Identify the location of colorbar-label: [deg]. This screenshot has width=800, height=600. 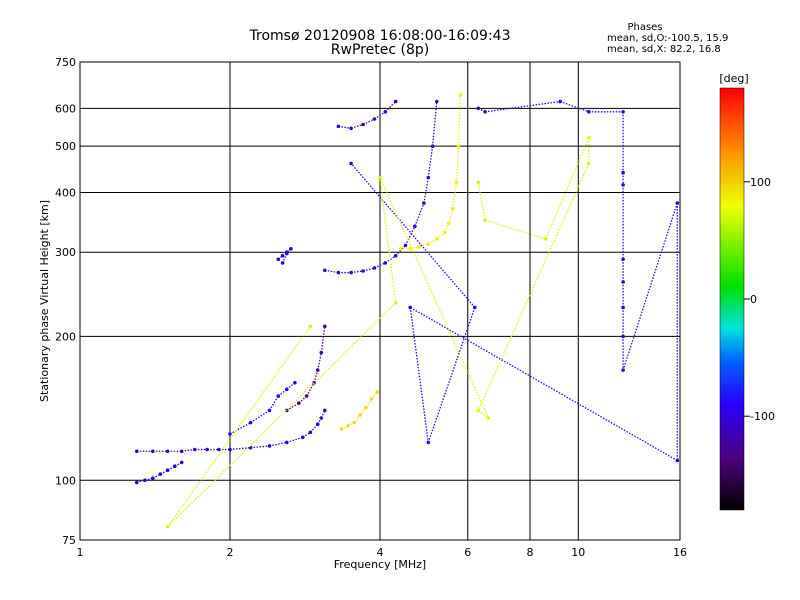
(733, 78).